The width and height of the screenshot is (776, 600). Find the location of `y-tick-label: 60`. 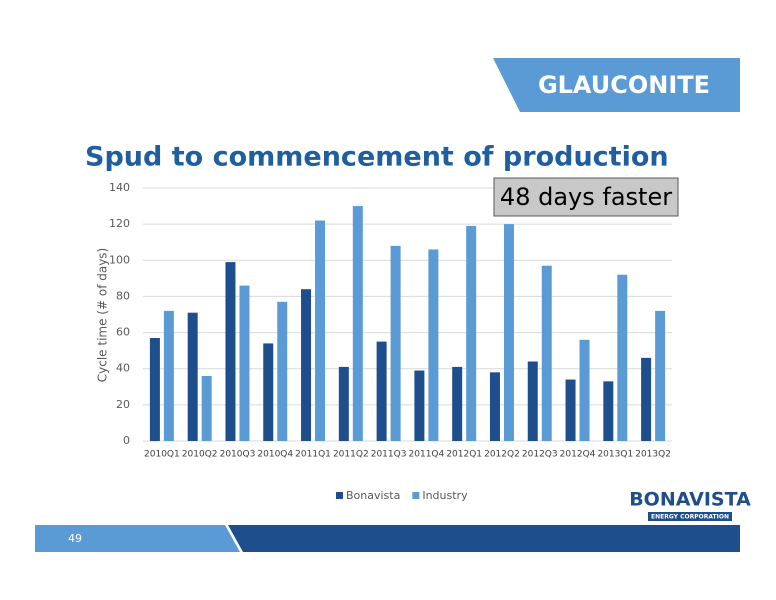

y-tick-label: 60 is located at coordinates (123, 332).